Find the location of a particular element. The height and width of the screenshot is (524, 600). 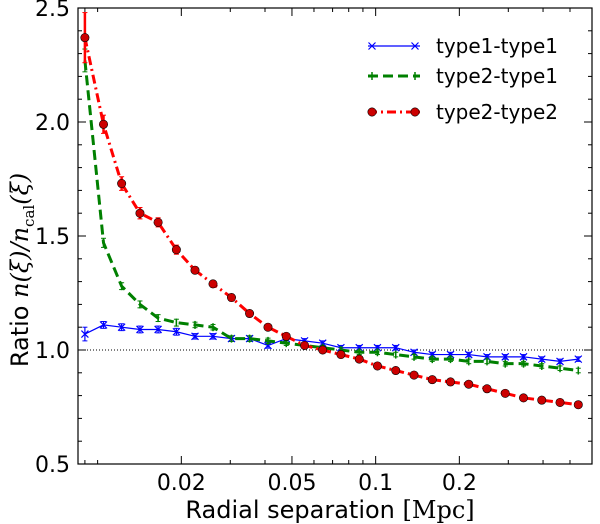

y-axis-label-subscript: cal is located at coordinates (29, 216).